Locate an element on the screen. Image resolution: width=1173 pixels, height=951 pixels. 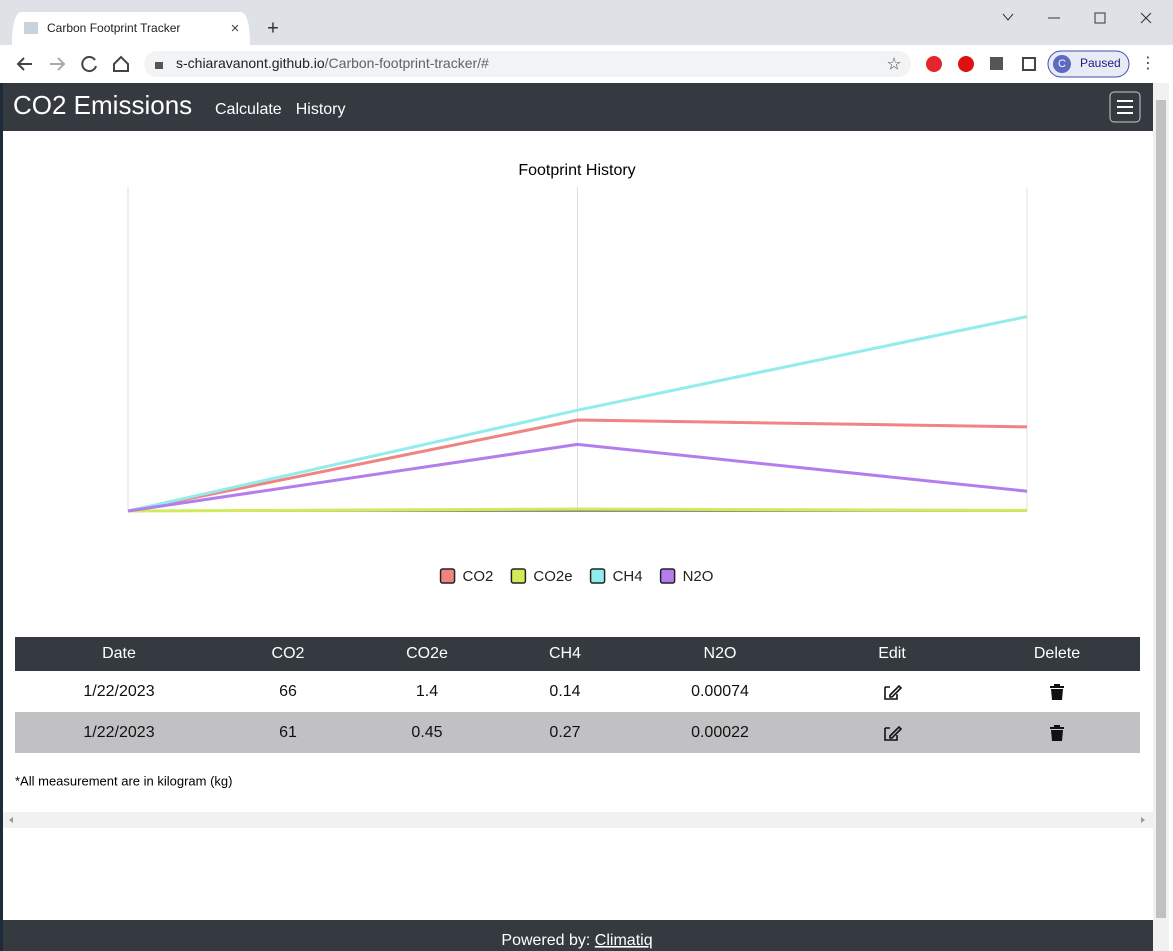
profile-status: Paused is located at coordinates (1100, 63).